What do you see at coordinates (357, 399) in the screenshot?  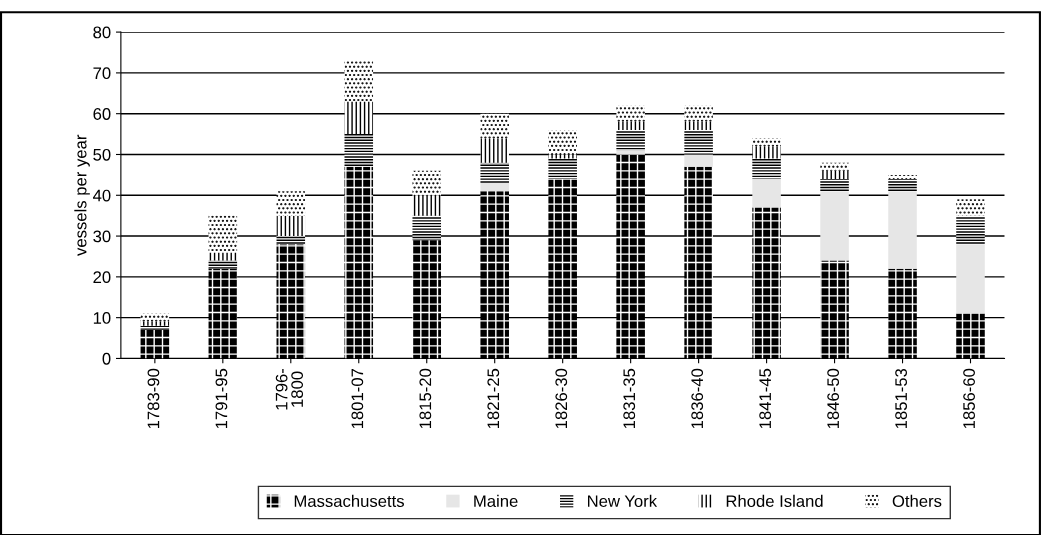 I see `x-tick-label: 1801-07` at bounding box center [357, 399].